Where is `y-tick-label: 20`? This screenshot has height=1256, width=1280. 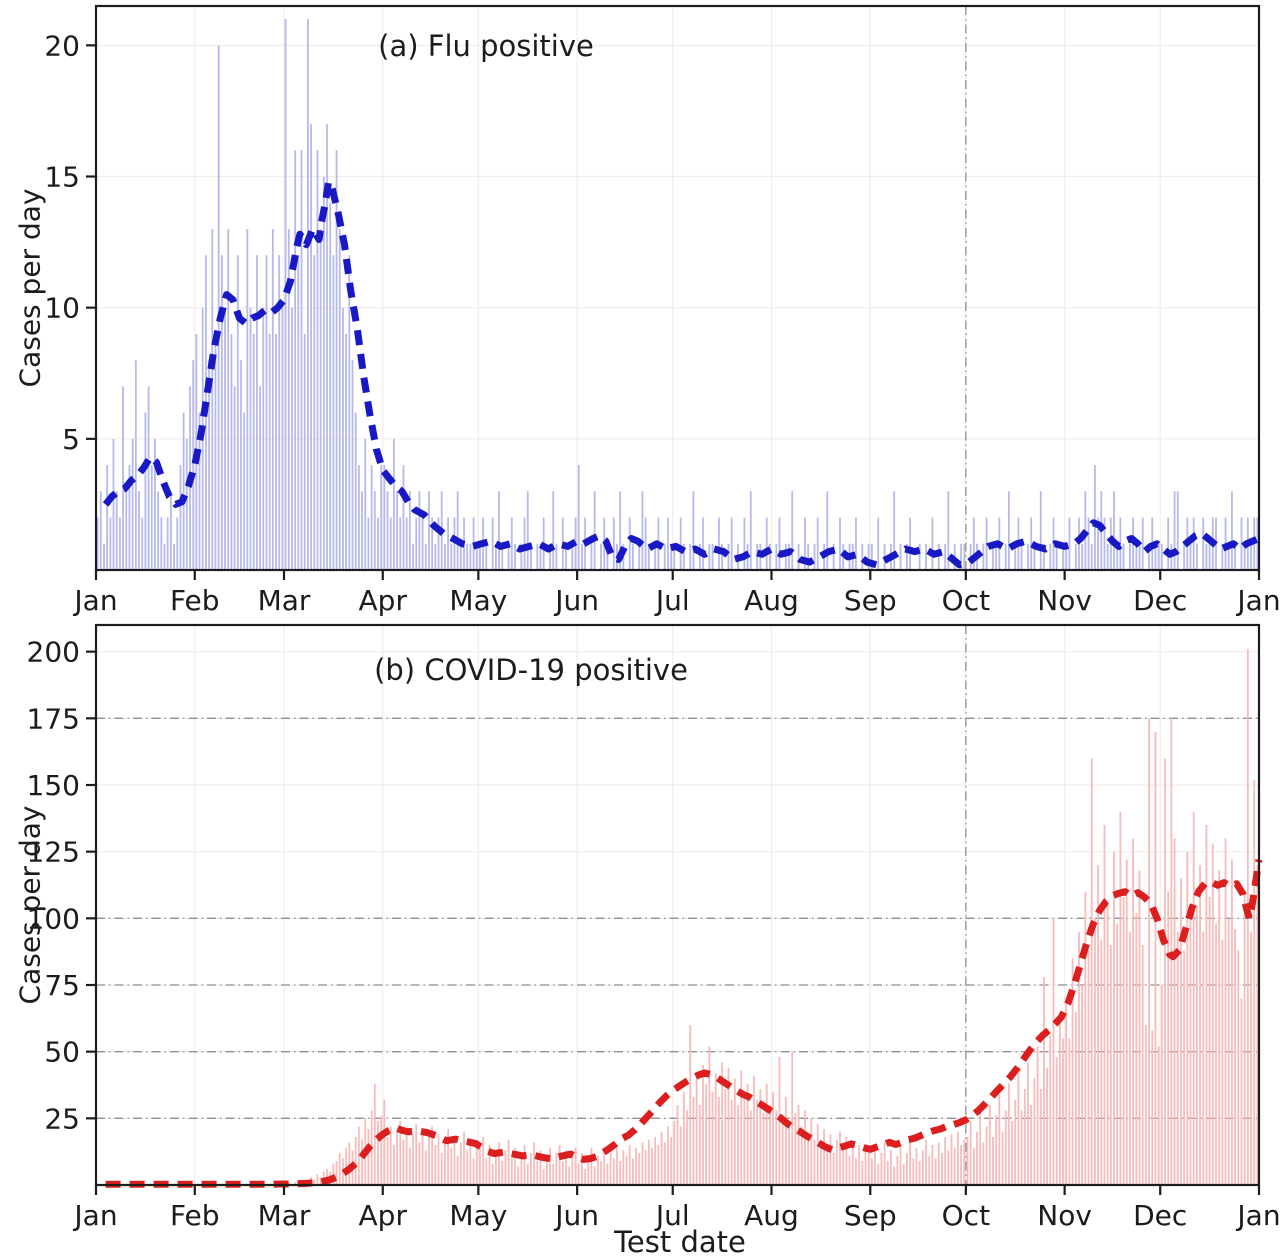
y-tick-label: 20 is located at coordinates (62, 45).